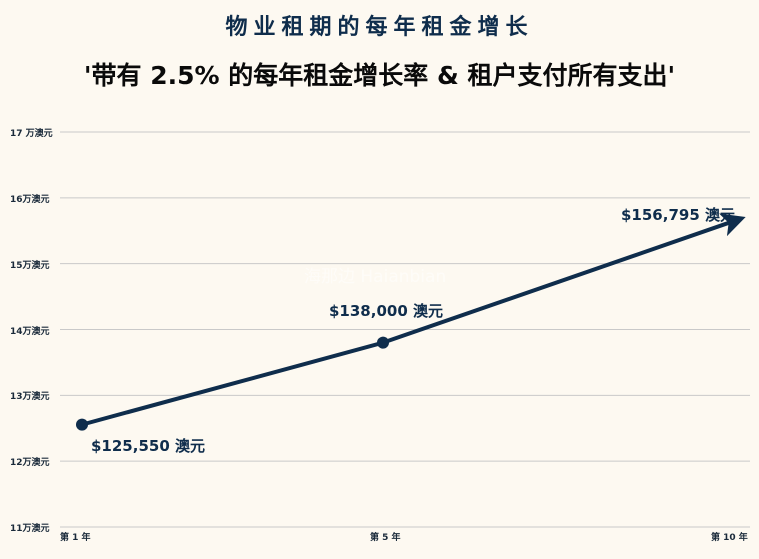 The width and height of the screenshot is (759, 559). What do you see at coordinates (678, 215) in the screenshot?
I see `data-label: $156,795 澳元` at bounding box center [678, 215].